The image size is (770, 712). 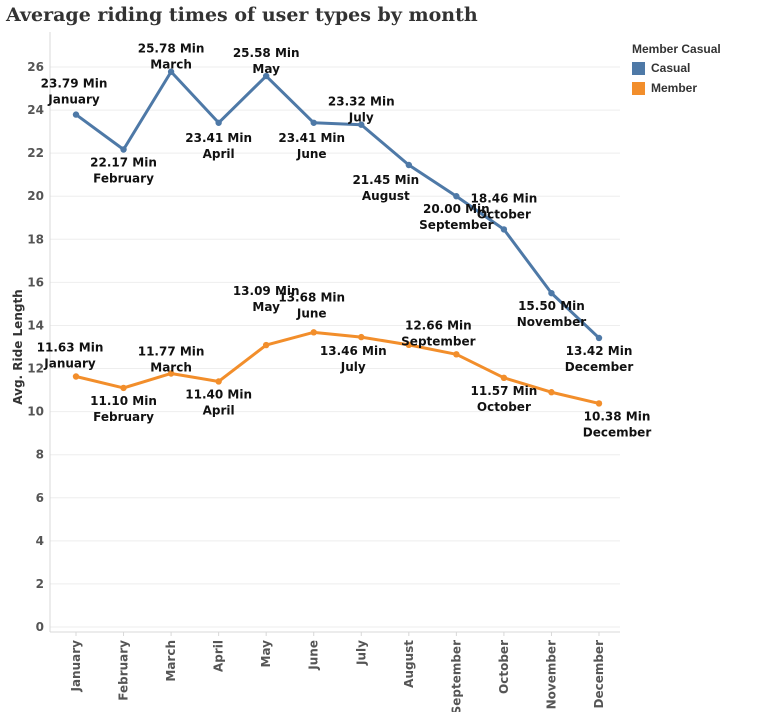 What do you see at coordinates (385, 180) in the screenshot?
I see `casual-data-label-value: 21.45 Min` at bounding box center [385, 180].